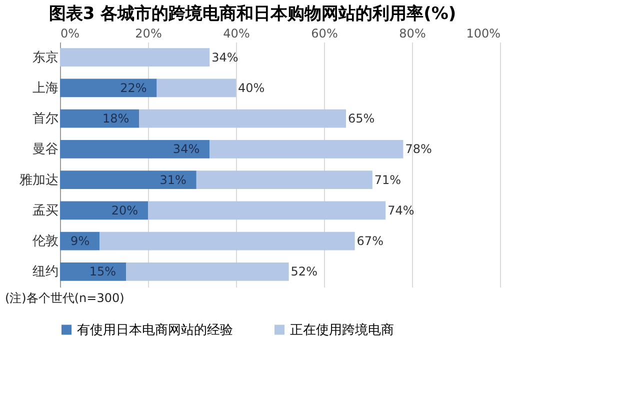 The image size is (643, 401). What do you see at coordinates (45, 242) in the screenshot?
I see `y-tick-label: 伦敦` at bounding box center [45, 242].